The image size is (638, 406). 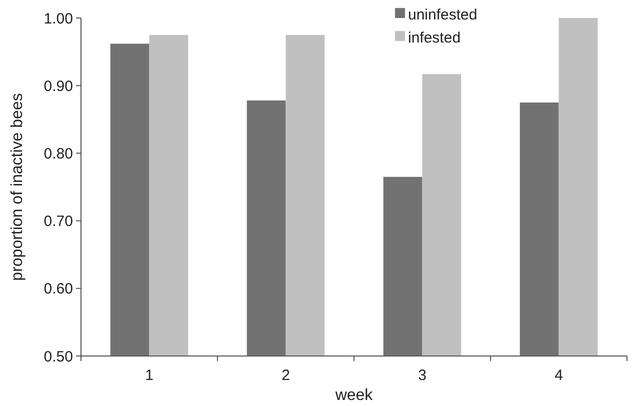 I want to click on x-tick-label: 4, so click(x=558, y=375).